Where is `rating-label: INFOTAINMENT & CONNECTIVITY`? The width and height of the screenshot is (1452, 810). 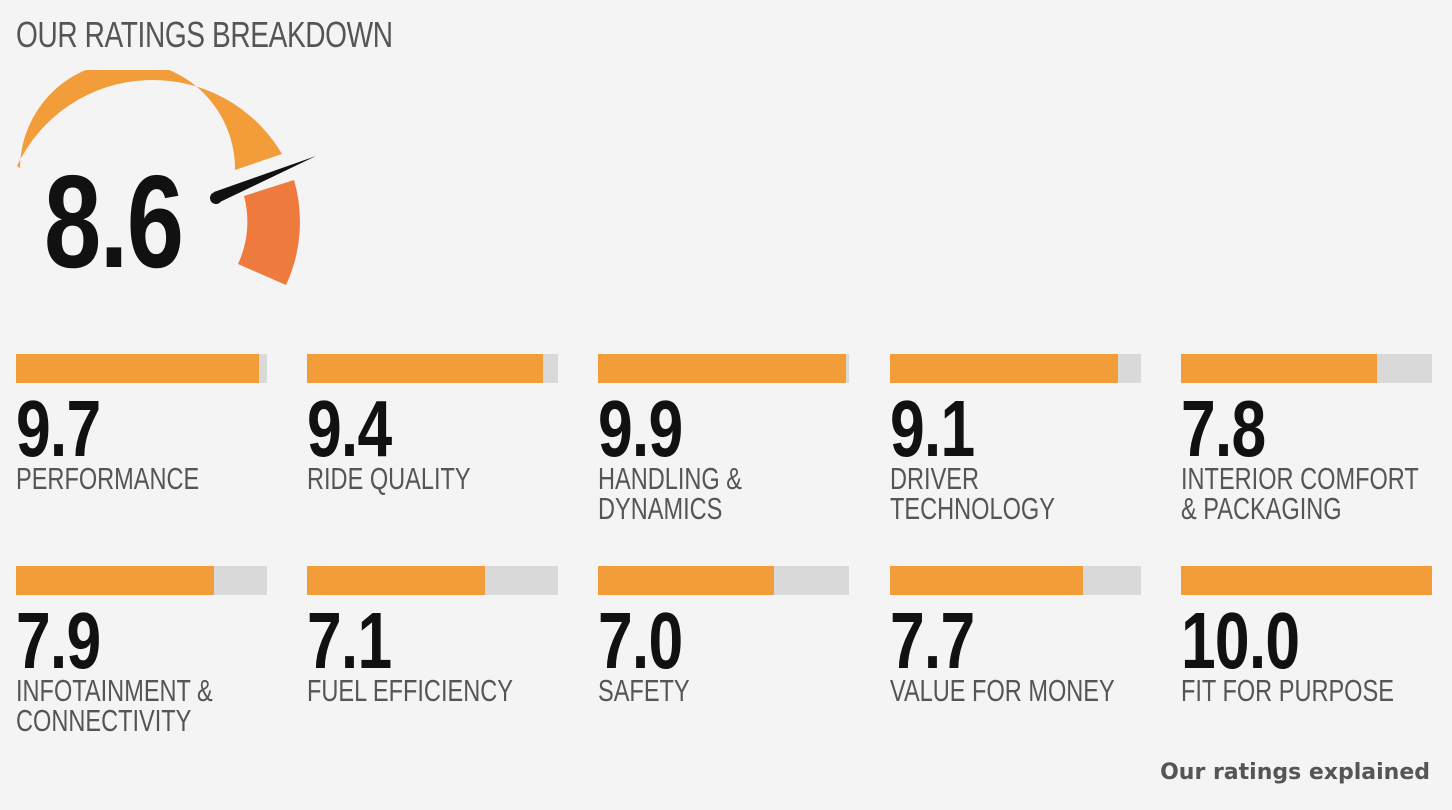 rating-label: INFOTAINMENT & CONNECTIVITY is located at coordinates (114, 705).